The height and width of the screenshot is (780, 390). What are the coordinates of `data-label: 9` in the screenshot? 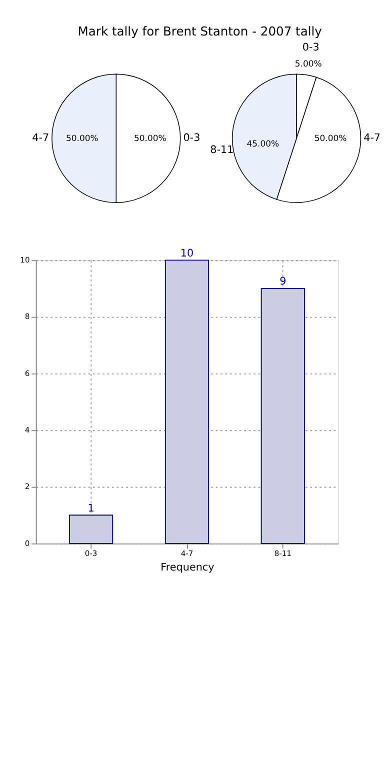 It's located at (283, 282).